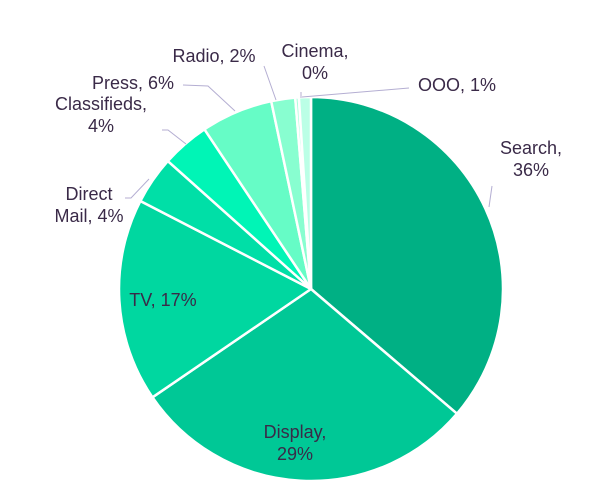 This screenshot has height=496, width=591. What do you see at coordinates (88, 194) in the screenshot?
I see `slice-label-line: Direct` at bounding box center [88, 194].